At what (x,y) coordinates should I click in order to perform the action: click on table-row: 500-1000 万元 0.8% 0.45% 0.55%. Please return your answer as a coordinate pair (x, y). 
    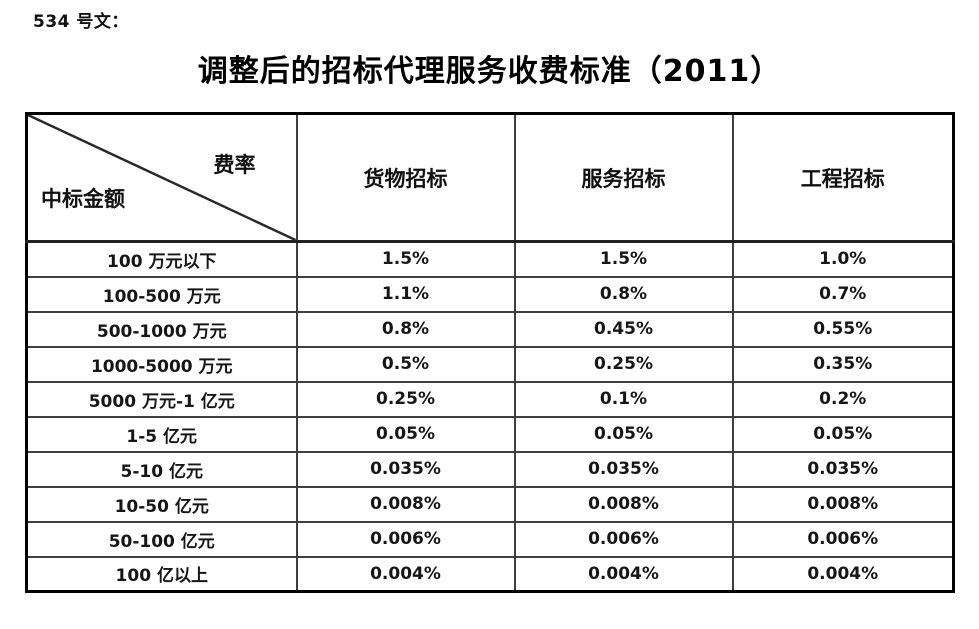
    Looking at the image, I should click on (490, 329).